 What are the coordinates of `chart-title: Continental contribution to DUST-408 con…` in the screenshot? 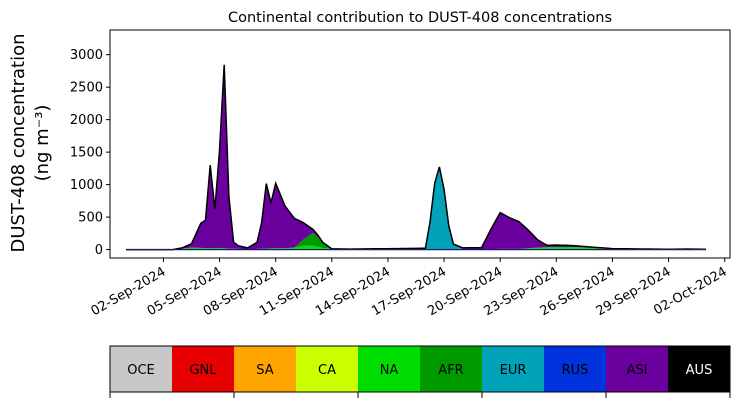 It's located at (420, 18).